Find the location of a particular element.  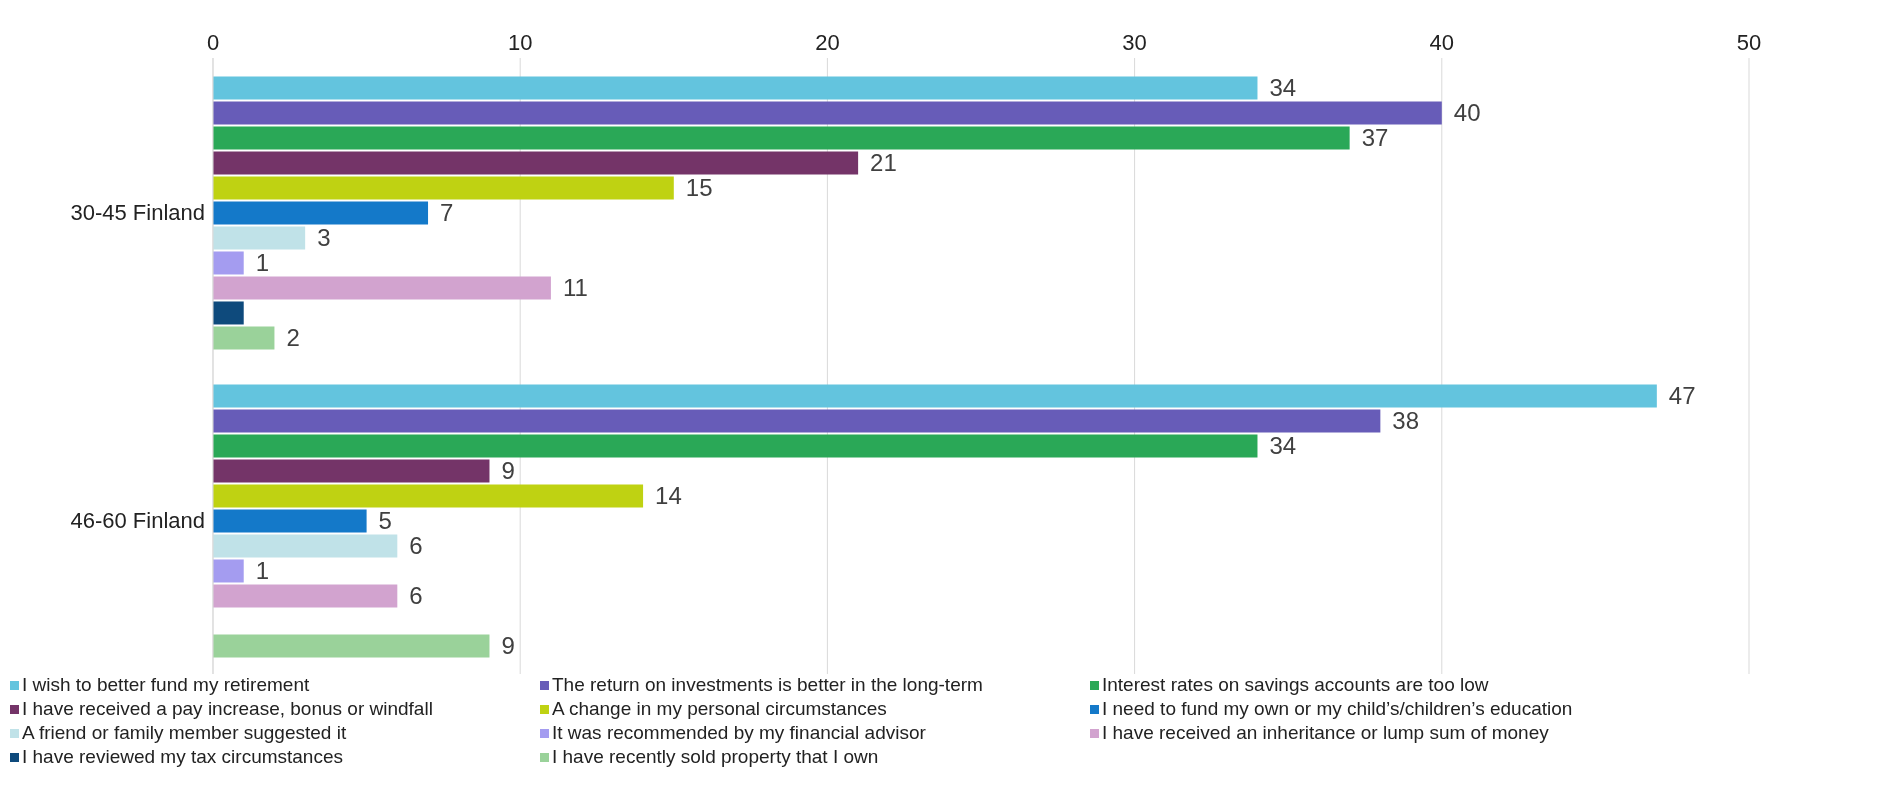

data-label: 40 is located at coordinates (1467, 113).